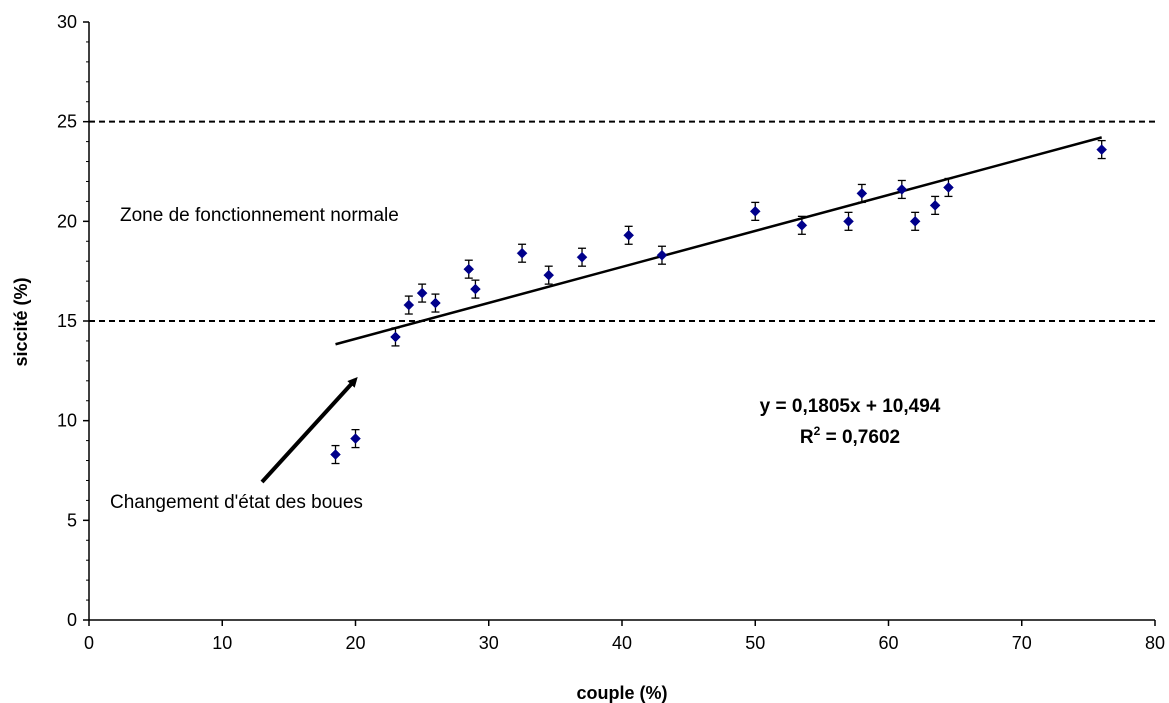 The height and width of the screenshot is (703, 1169). Describe the element at coordinates (67, 321) in the screenshot. I see `y-tick-label: 15` at that location.